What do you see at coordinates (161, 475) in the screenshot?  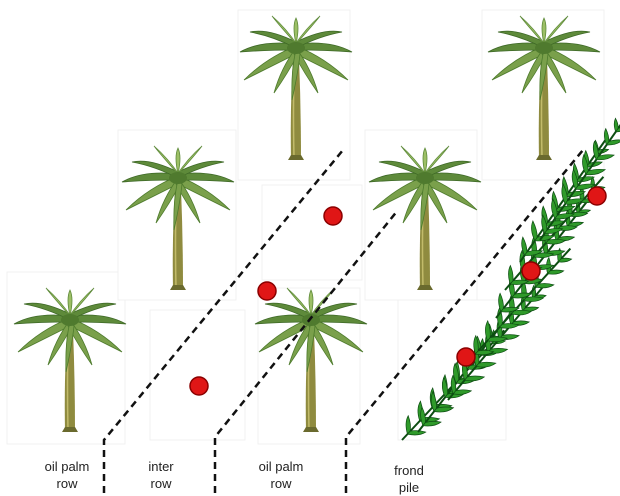 I see `label-inter-row: inter row` at bounding box center [161, 475].